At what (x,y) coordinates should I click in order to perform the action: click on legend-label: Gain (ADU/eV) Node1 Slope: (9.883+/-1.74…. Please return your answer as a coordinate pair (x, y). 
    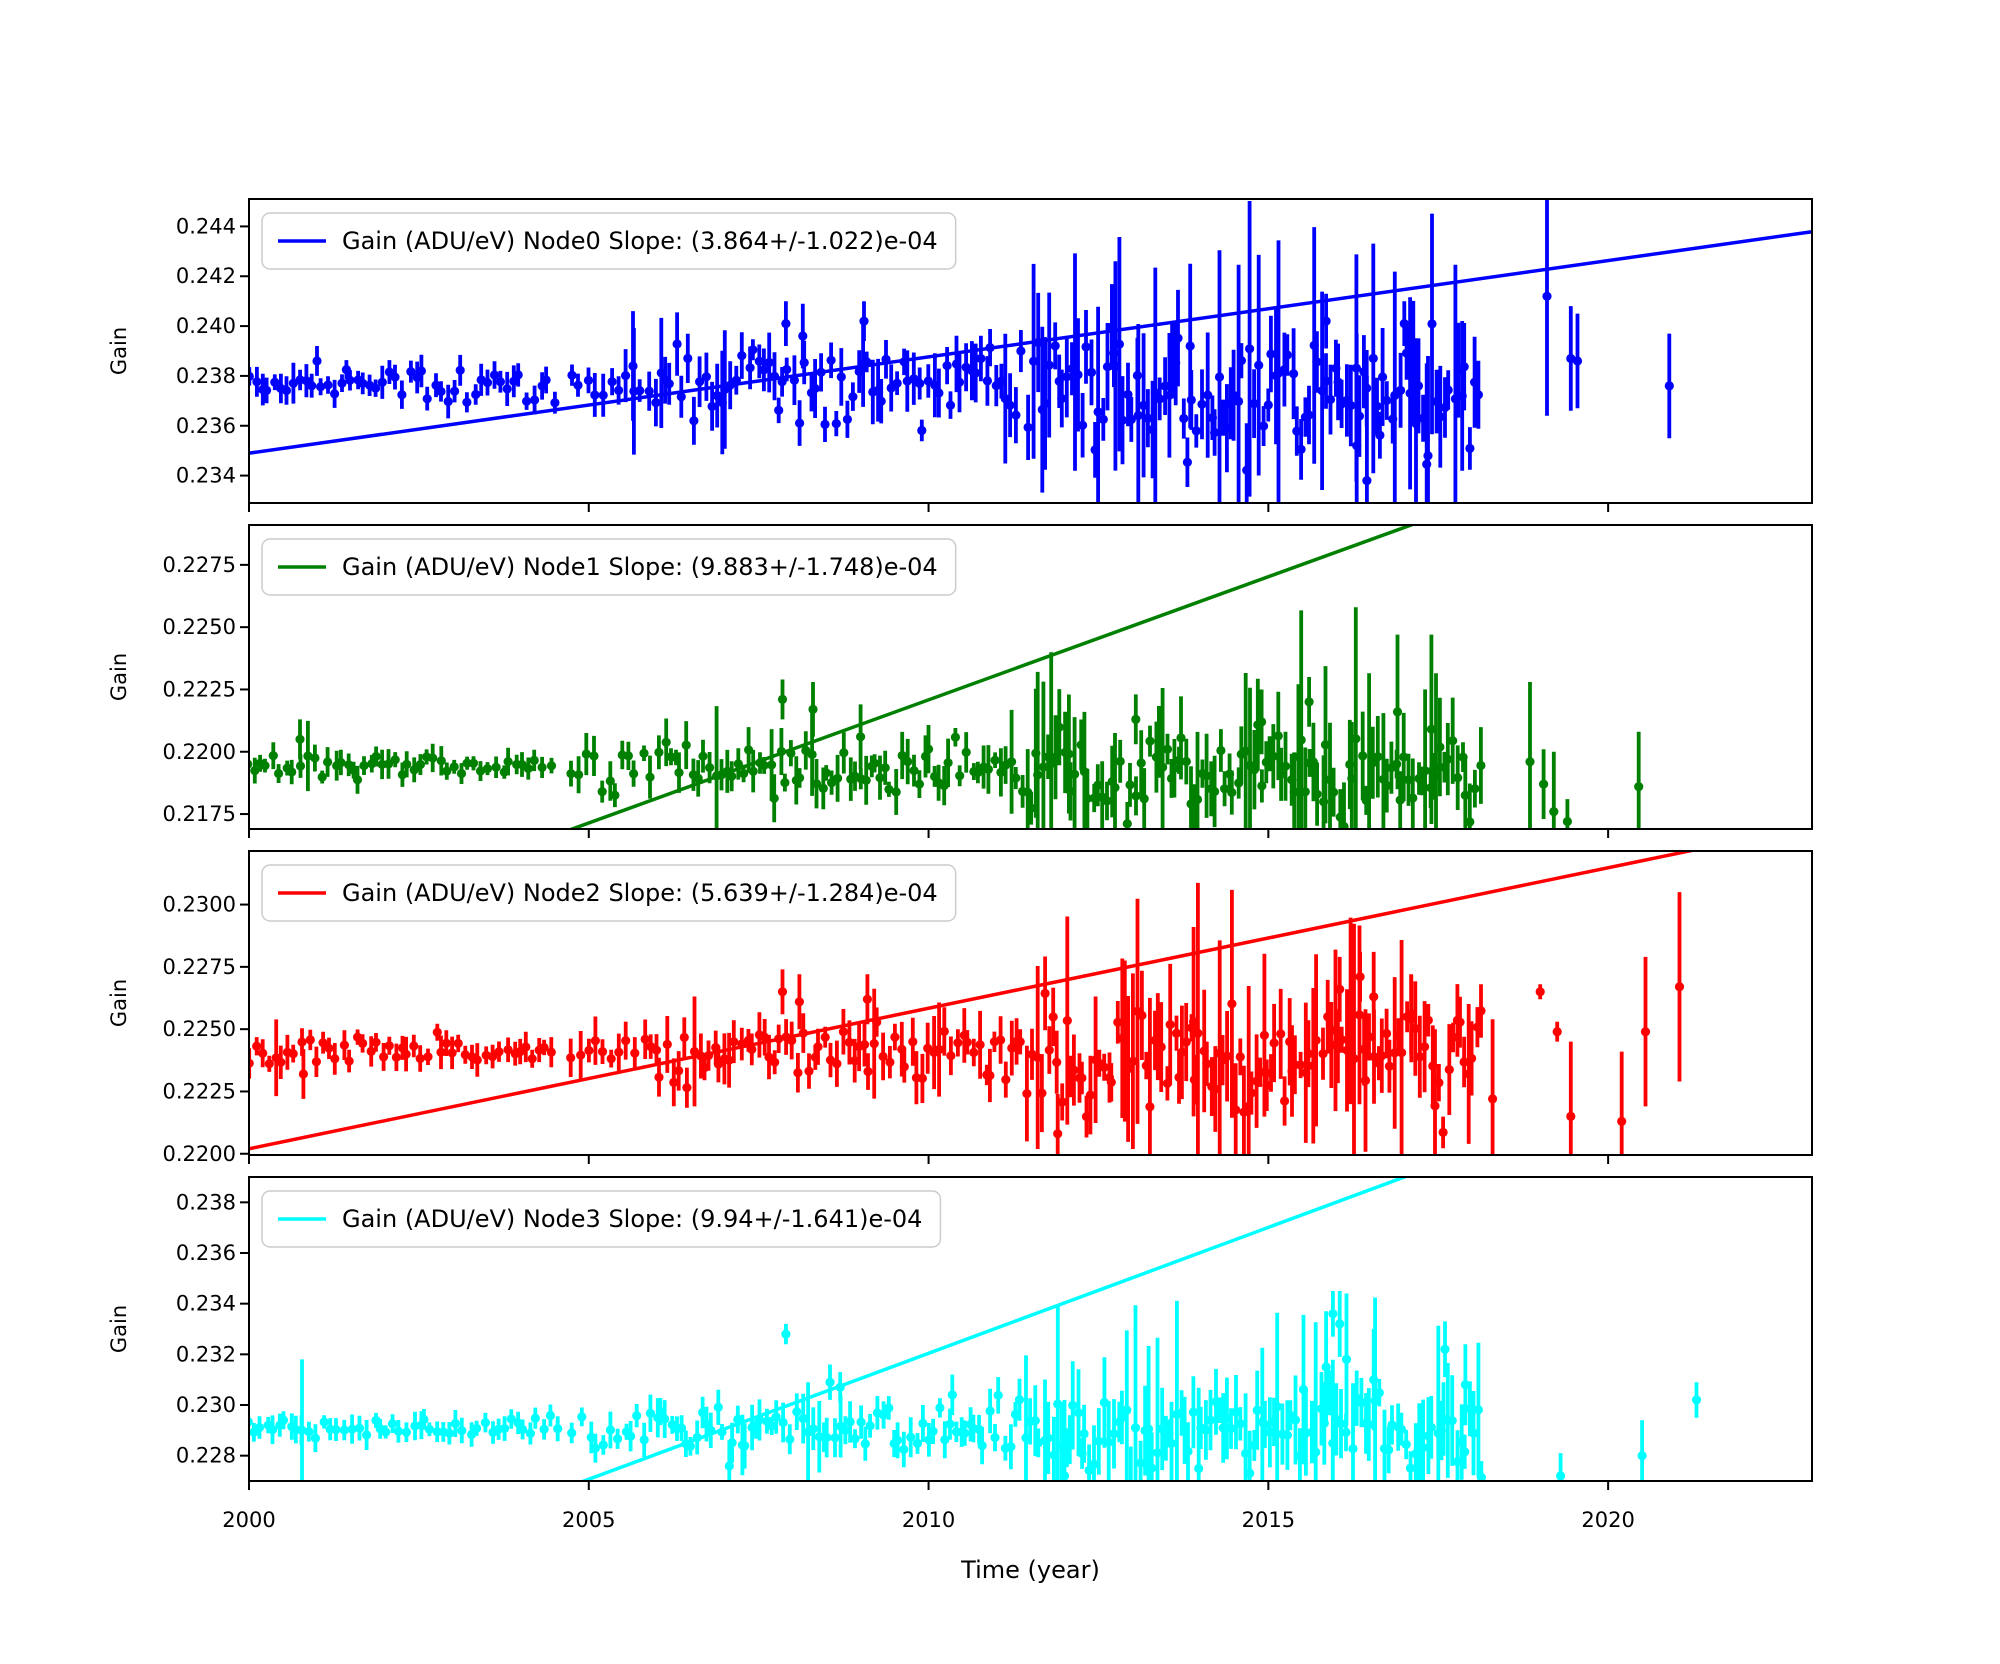
    Looking at the image, I should click on (640, 567).